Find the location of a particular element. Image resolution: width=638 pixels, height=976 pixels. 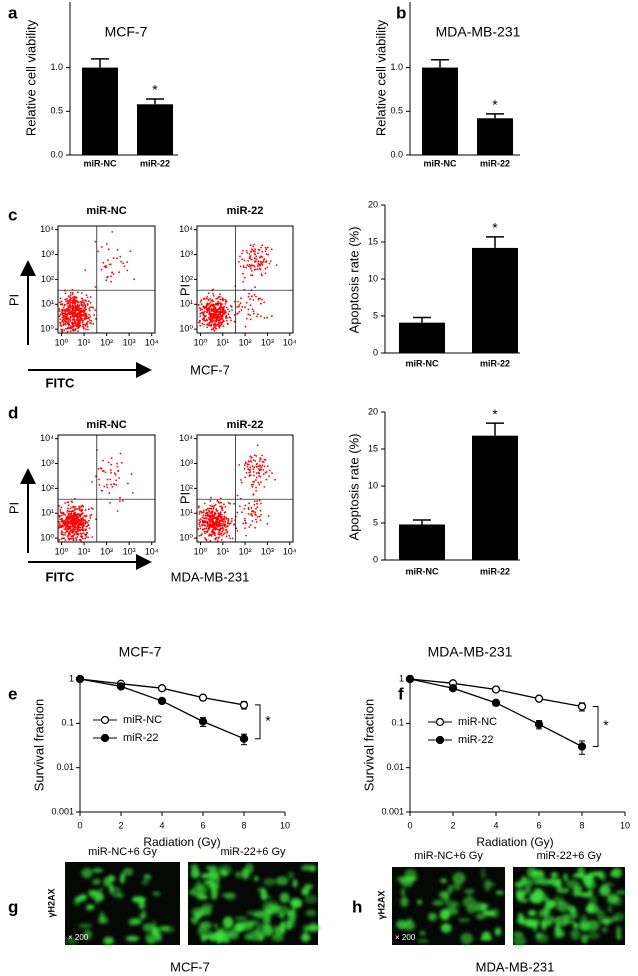

x-tick-label: miR-22 is located at coordinates (155, 163).